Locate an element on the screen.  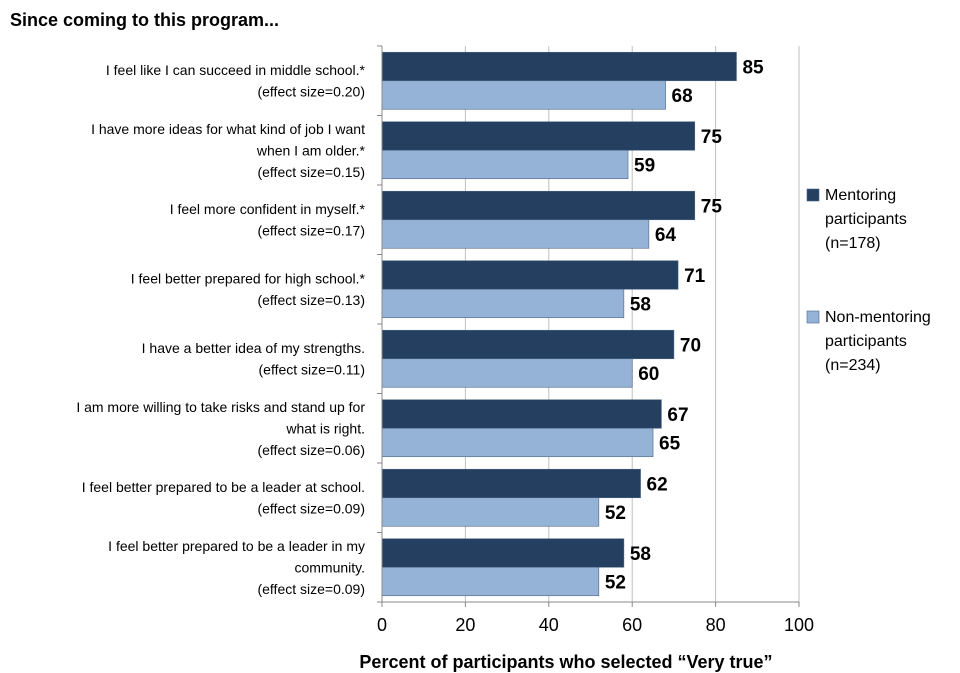
x-tick-label: 0 is located at coordinates (382, 625).